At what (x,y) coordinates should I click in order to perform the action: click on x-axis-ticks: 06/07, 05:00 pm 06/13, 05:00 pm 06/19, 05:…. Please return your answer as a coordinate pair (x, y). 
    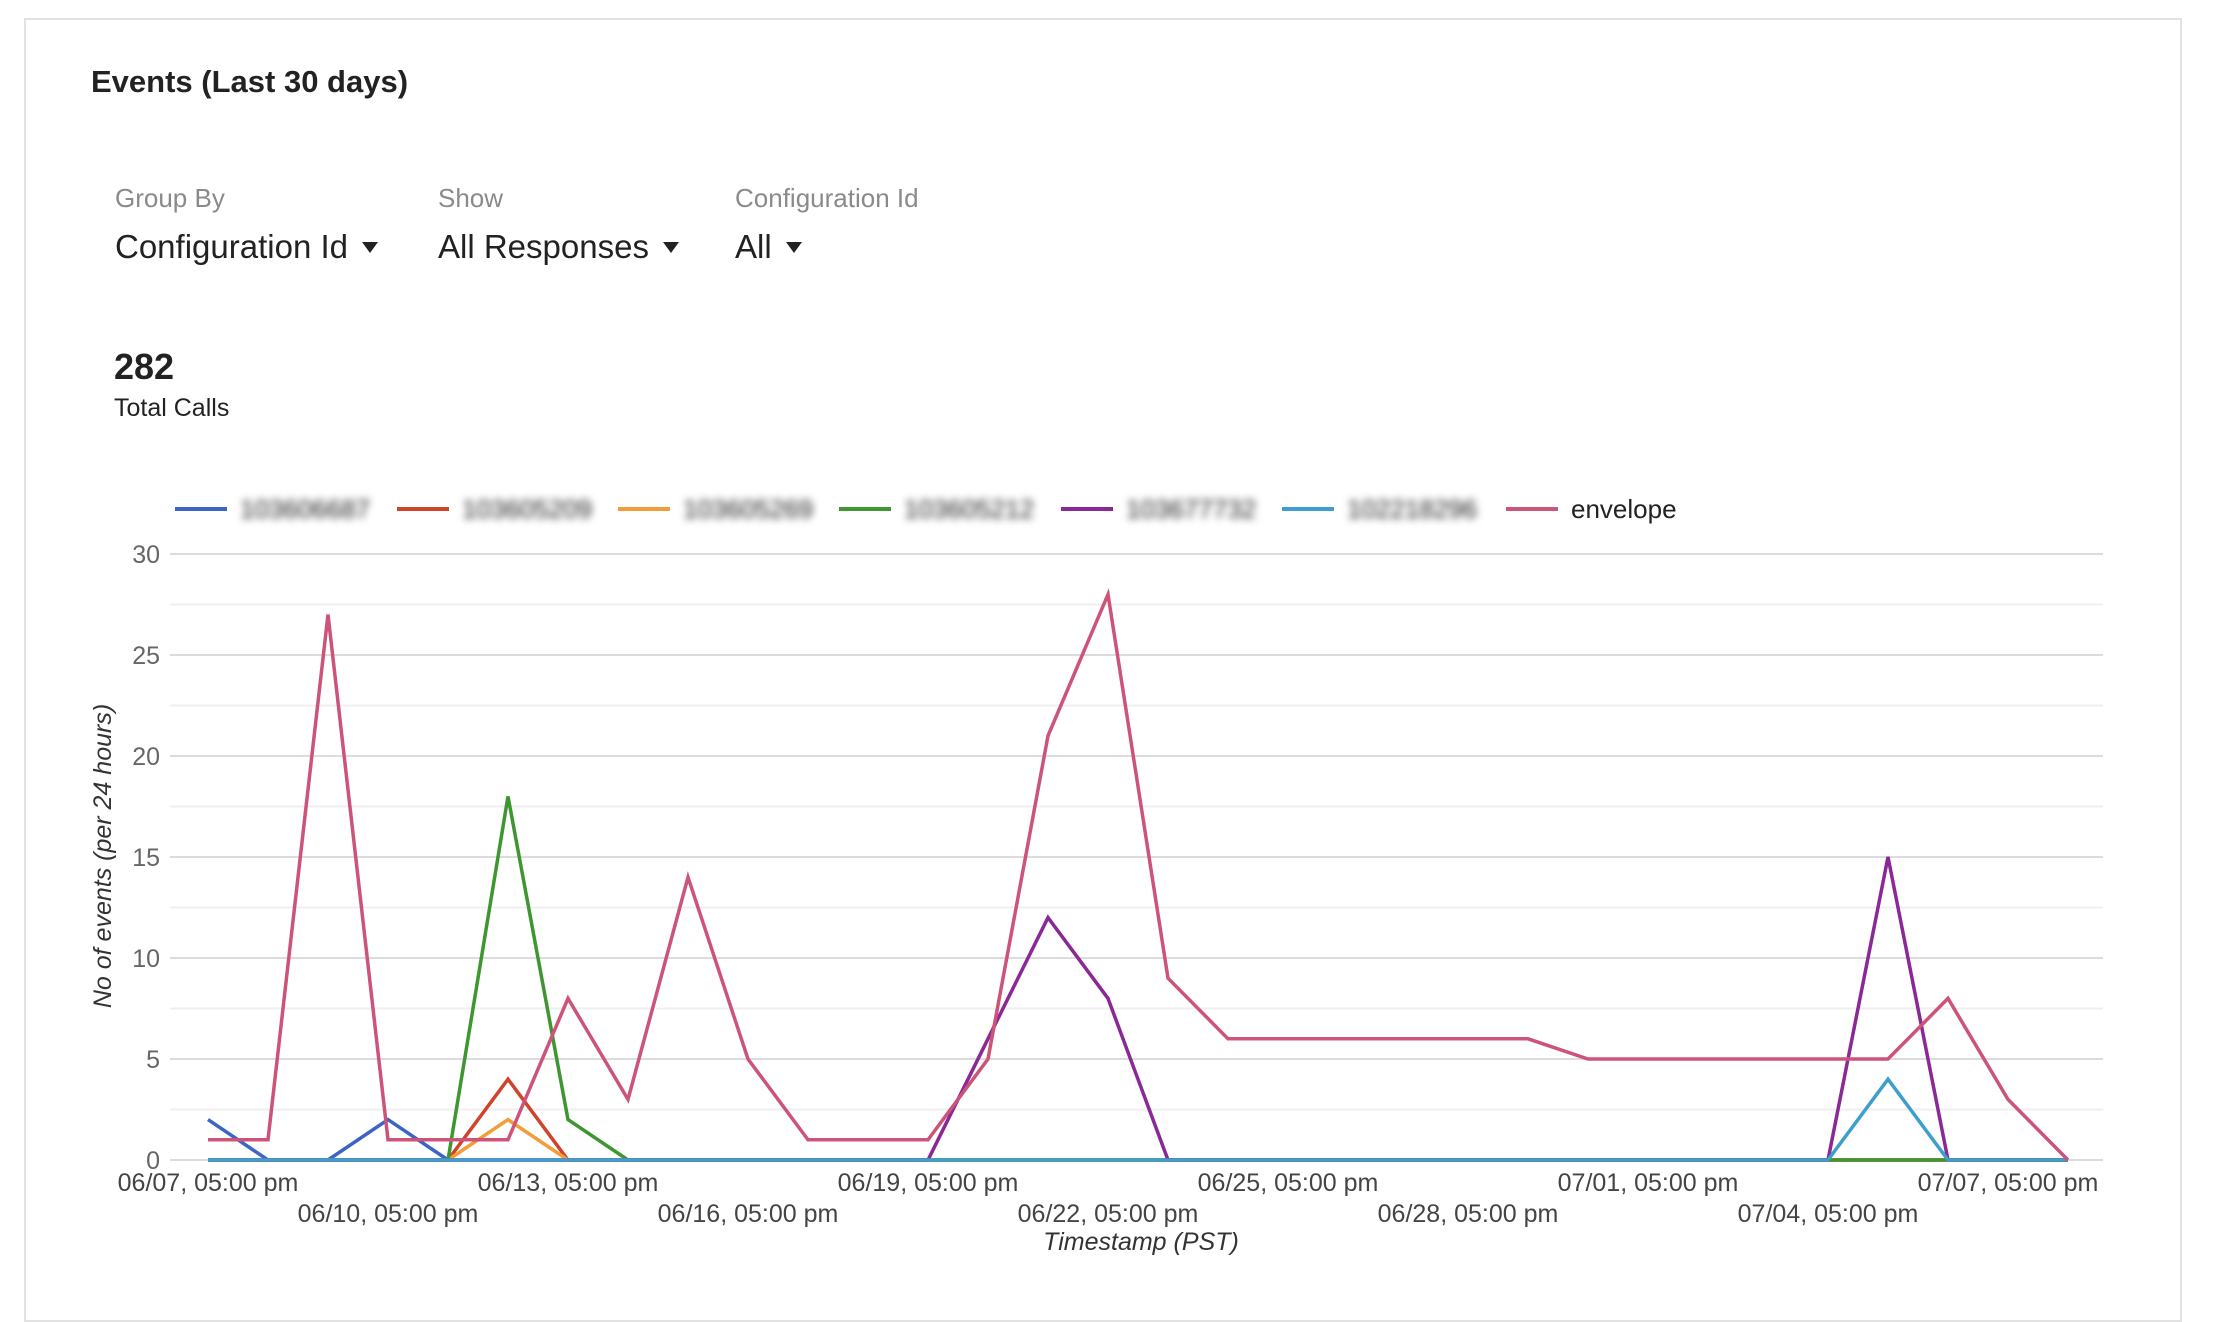
    Looking at the image, I should click on (1108, 1198).